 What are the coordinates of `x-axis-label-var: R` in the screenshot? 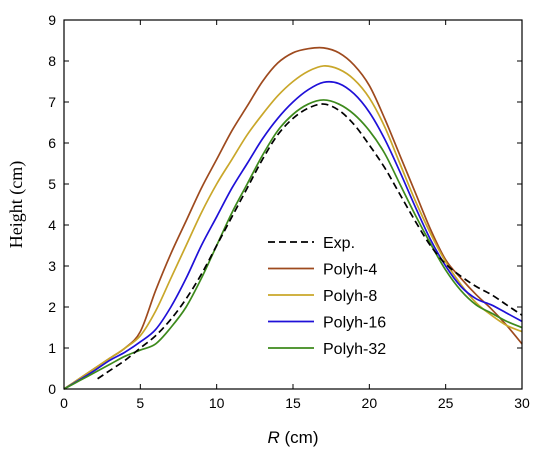 It's located at (274, 437).